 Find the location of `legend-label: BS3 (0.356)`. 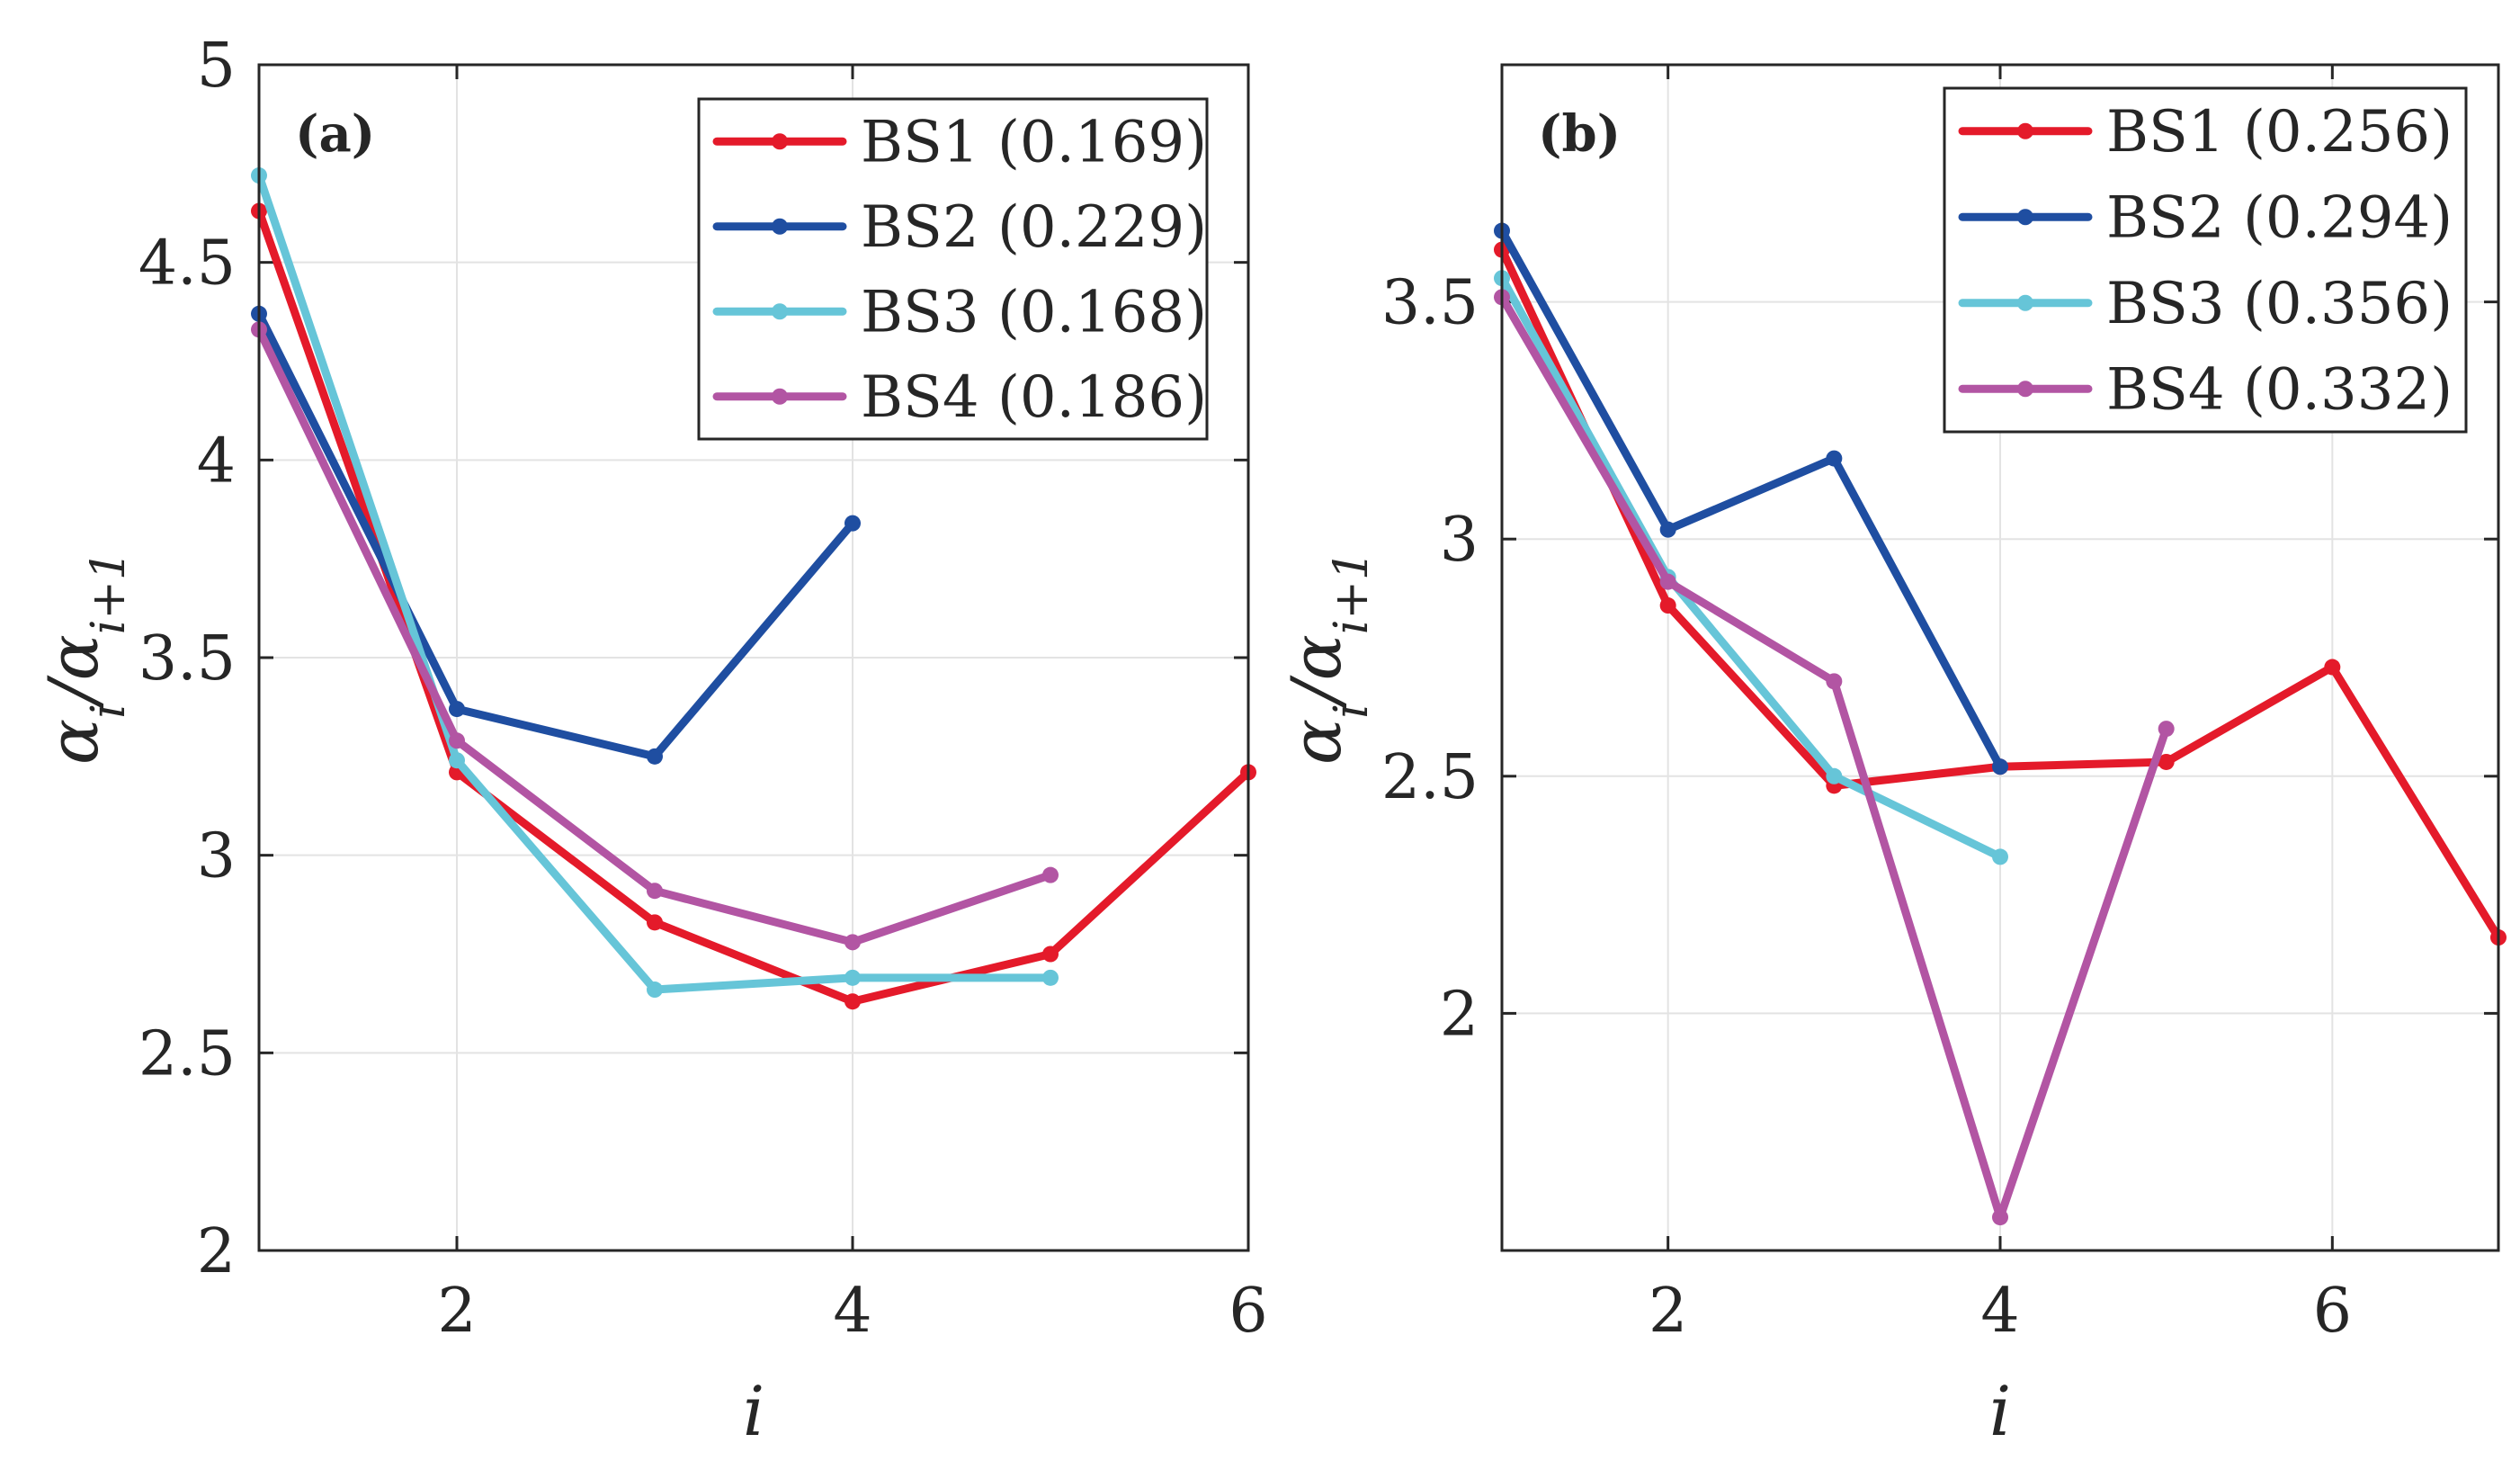

legend-label: BS3 (0.356) is located at coordinates (2279, 304).